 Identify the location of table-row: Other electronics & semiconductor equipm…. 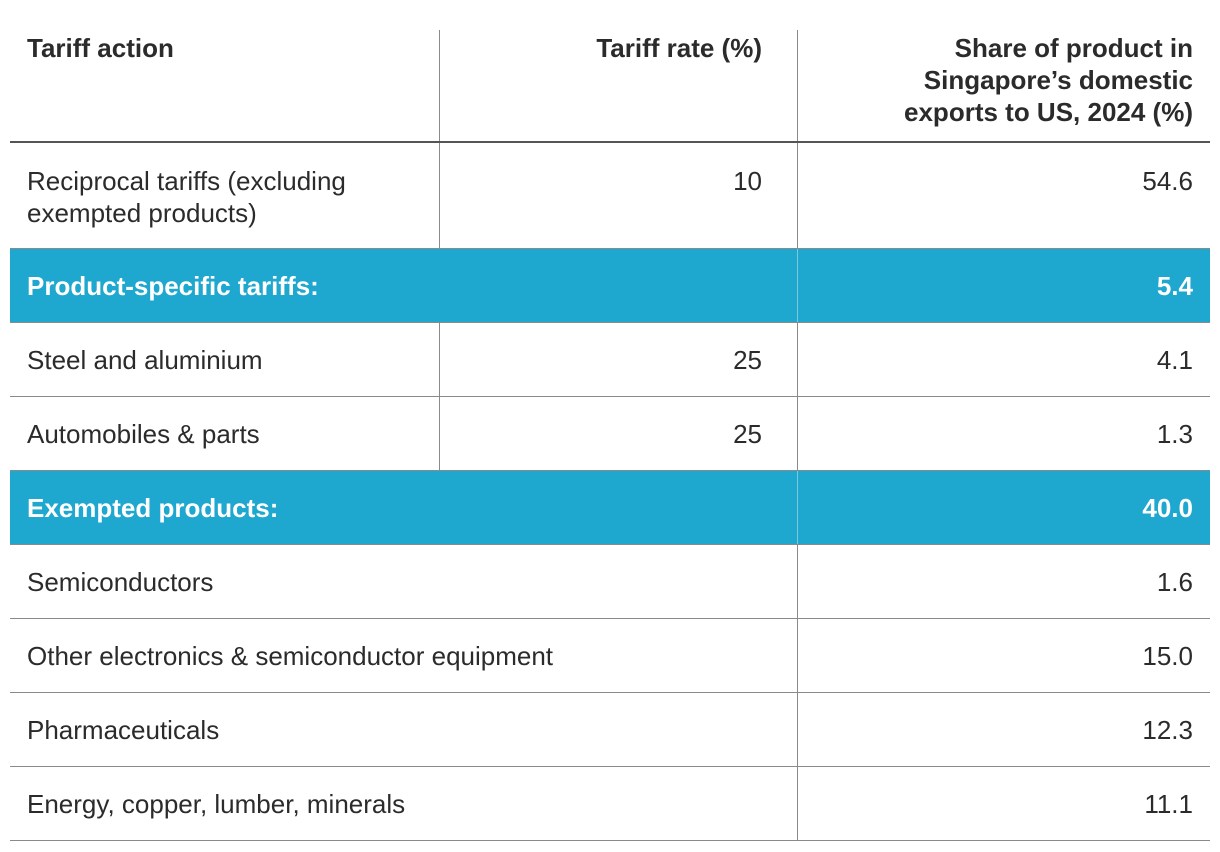
(610, 656).